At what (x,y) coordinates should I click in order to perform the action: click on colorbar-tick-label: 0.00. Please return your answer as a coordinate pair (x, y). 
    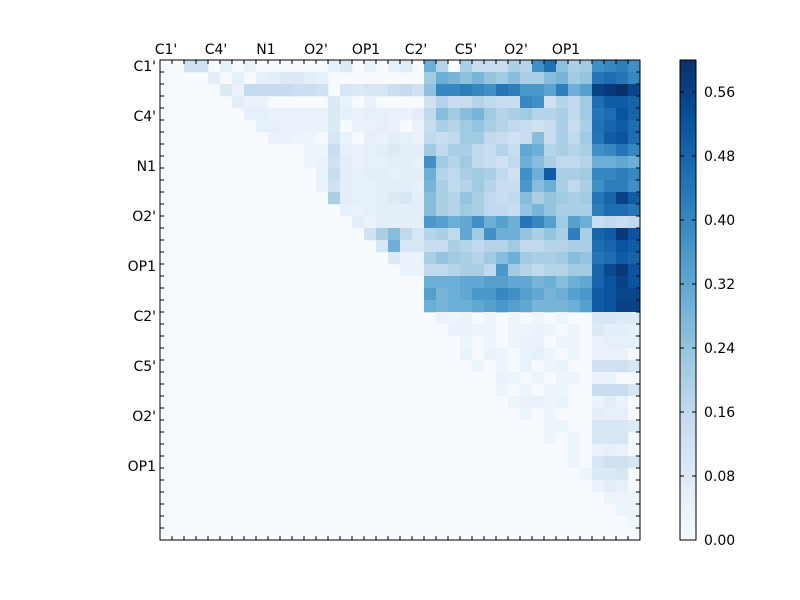
    Looking at the image, I should click on (719, 541).